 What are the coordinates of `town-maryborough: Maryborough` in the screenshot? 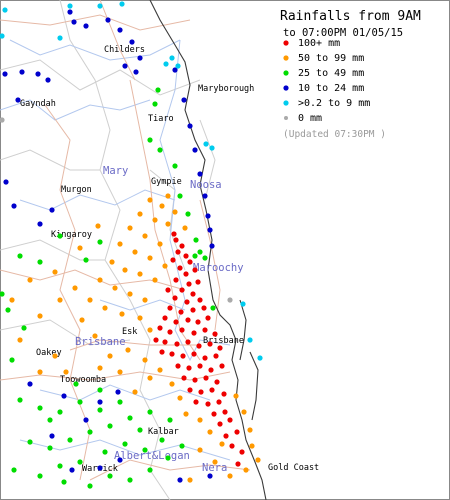 It's located at (226, 89).